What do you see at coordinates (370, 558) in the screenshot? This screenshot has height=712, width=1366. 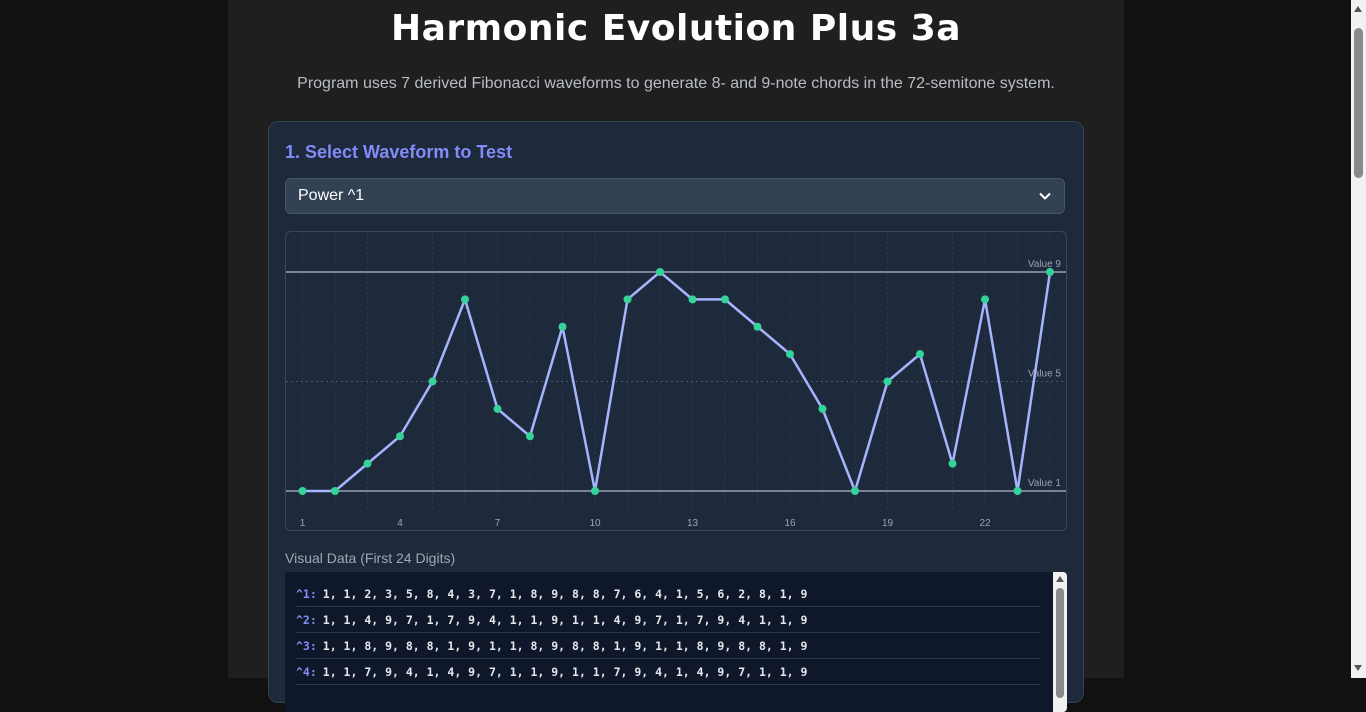 I see `visual-data-label: Visual Data (First 24 Digits)` at bounding box center [370, 558].